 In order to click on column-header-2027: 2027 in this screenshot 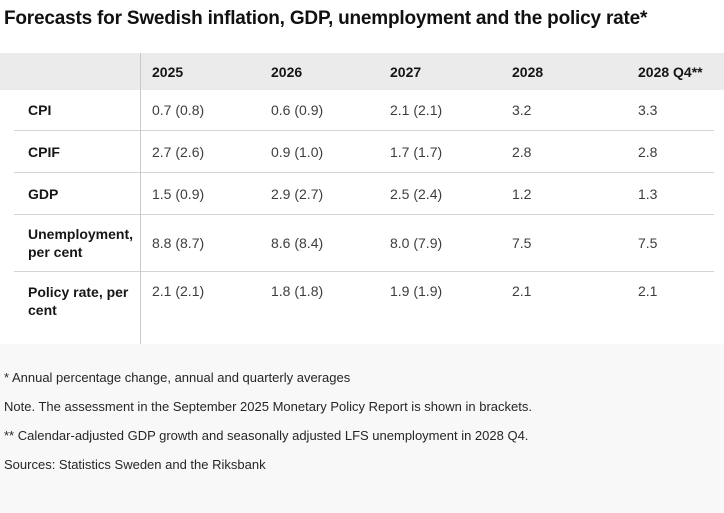, I will do `click(406, 71)`.